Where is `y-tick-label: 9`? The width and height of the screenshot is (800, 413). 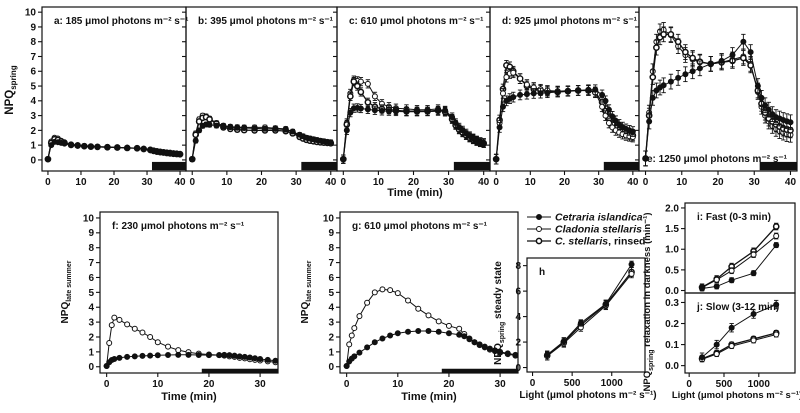
y-tick-label: 9 is located at coordinates (331, 233).